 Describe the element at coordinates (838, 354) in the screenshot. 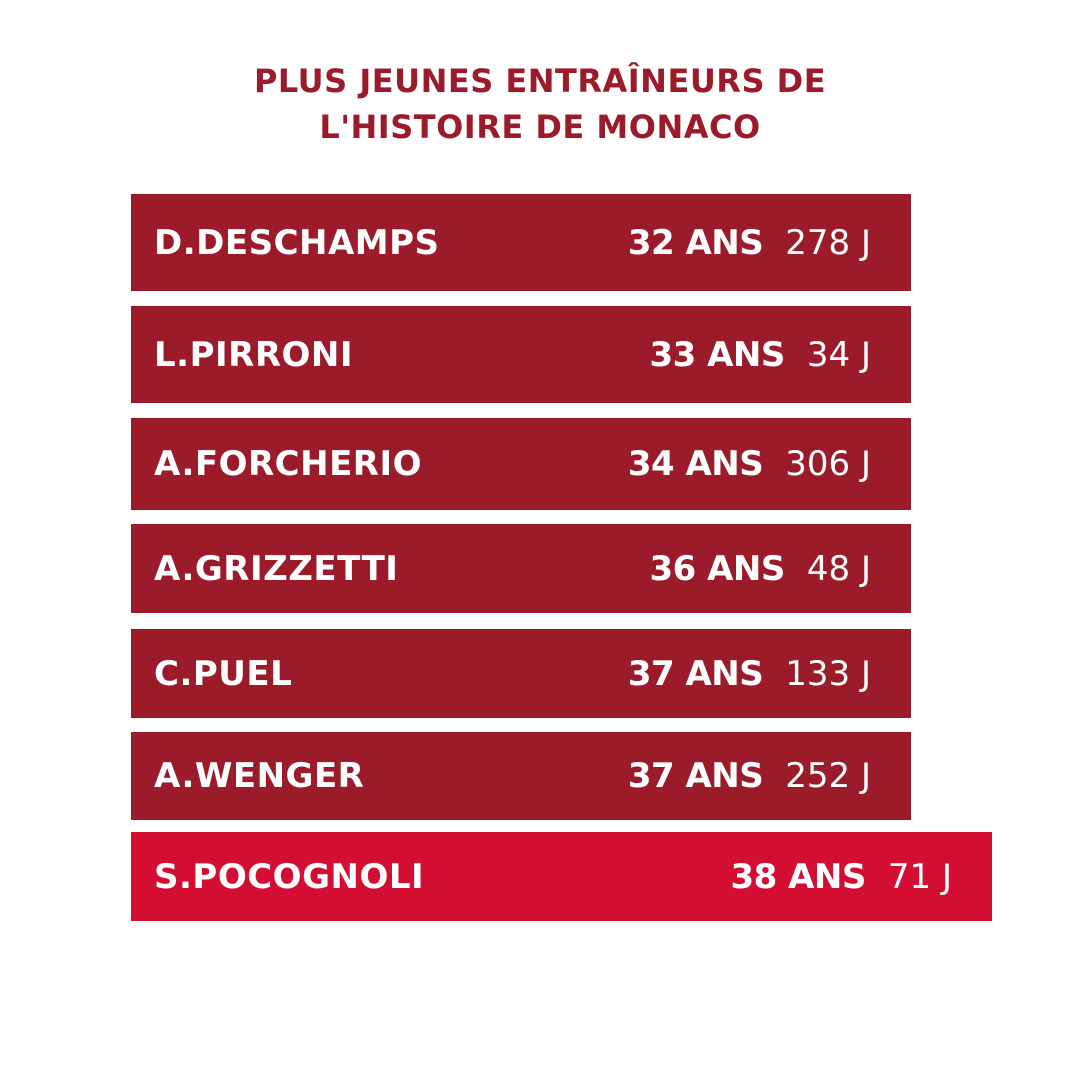

I see `age-days-label: 34 J` at that location.